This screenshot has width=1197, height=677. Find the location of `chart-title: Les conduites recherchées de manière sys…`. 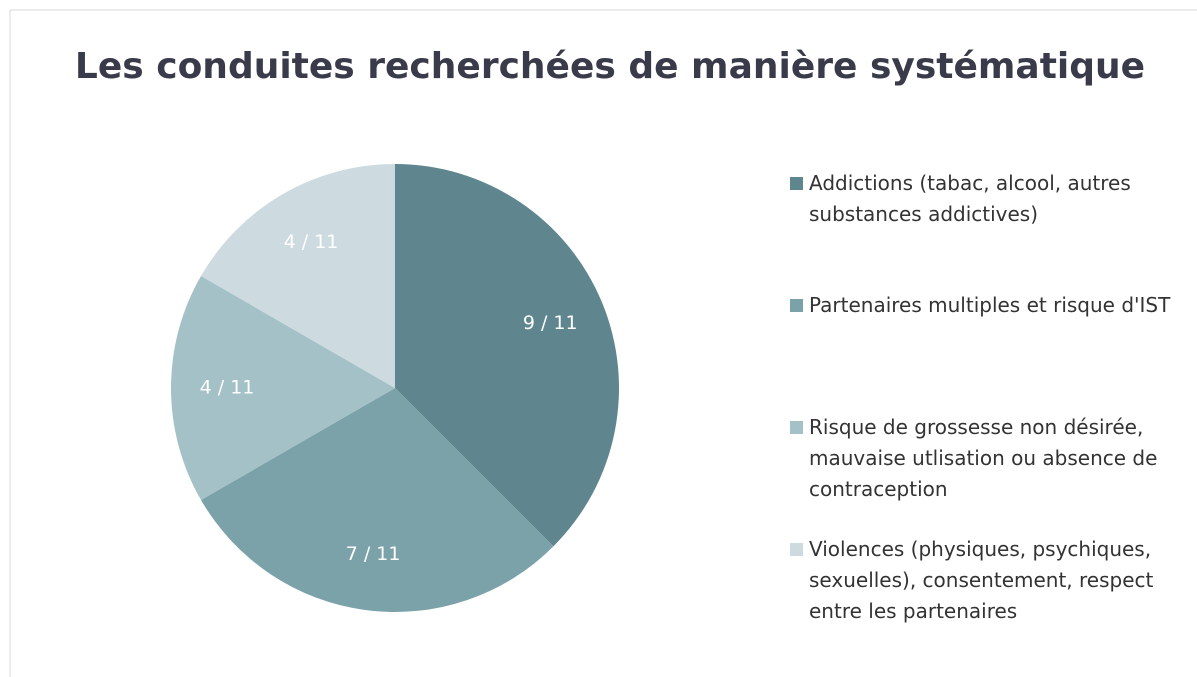

chart-title: Les conduites recherchées de manière sys… is located at coordinates (610, 66).